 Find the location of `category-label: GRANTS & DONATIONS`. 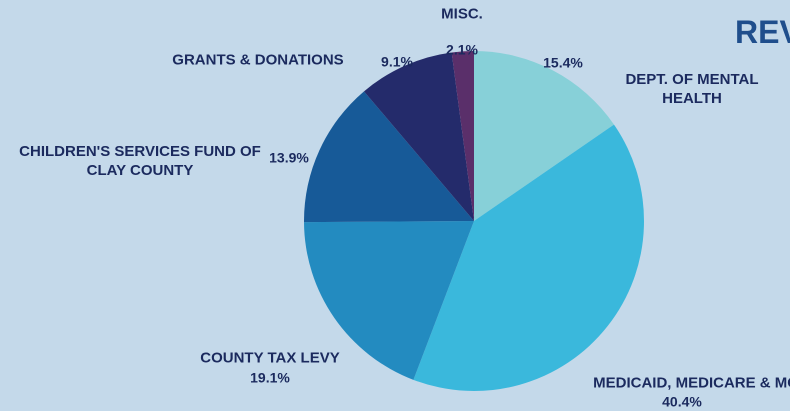

category-label: GRANTS & DONATIONS is located at coordinates (258, 60).